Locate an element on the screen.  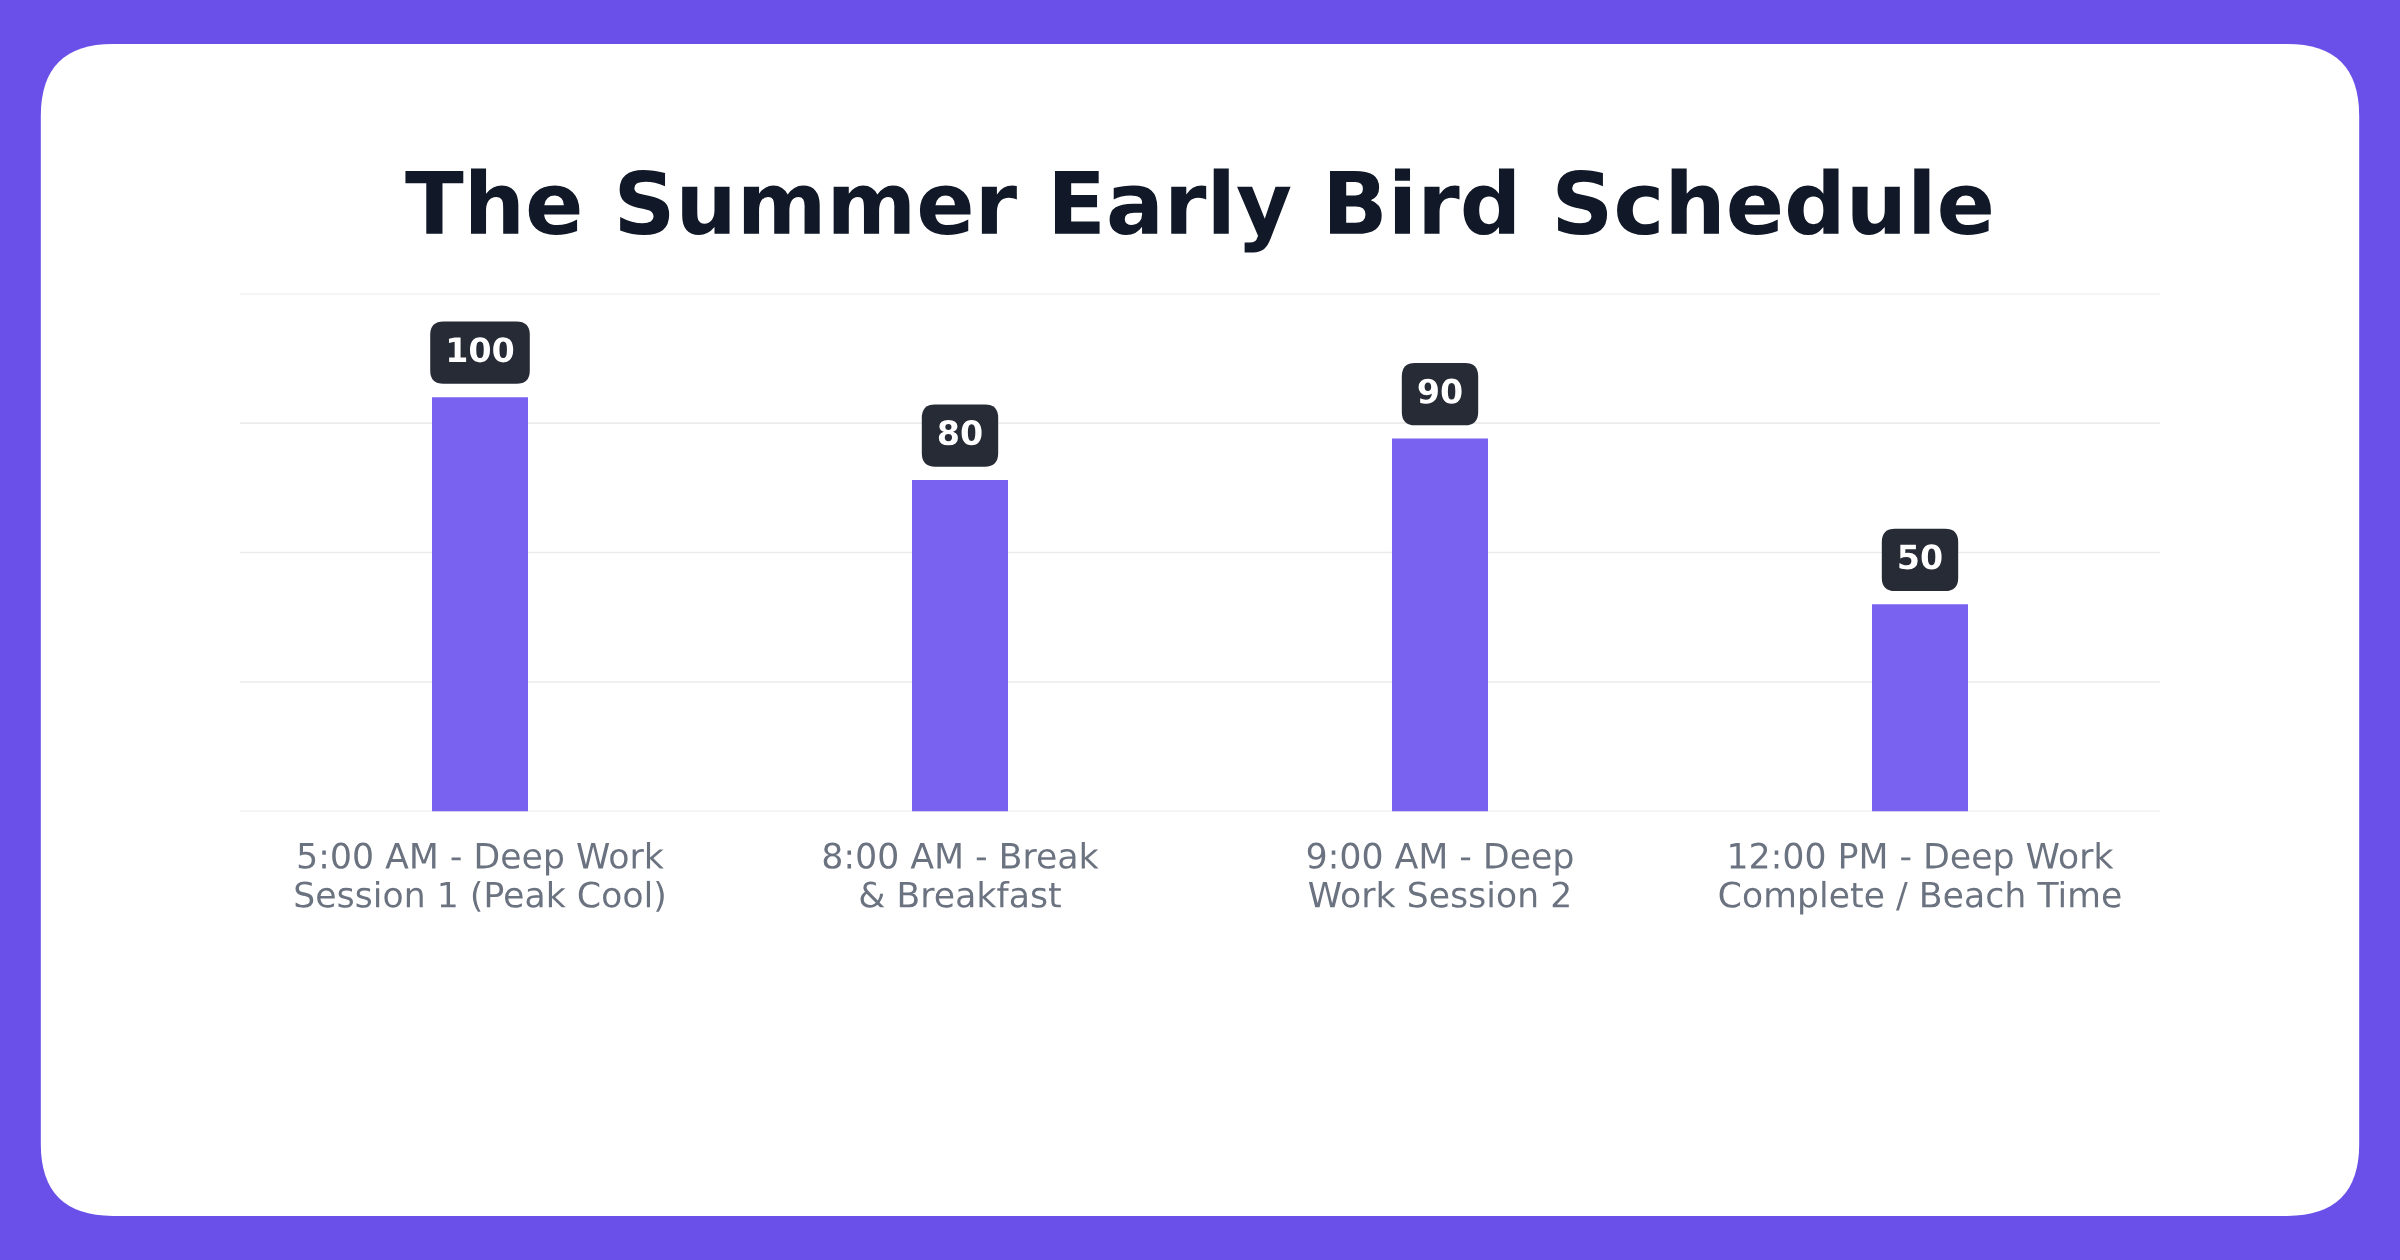
x-tick-label: 9:00 AM - Deep Work Session 2 is located at coordinates (1440, 875).